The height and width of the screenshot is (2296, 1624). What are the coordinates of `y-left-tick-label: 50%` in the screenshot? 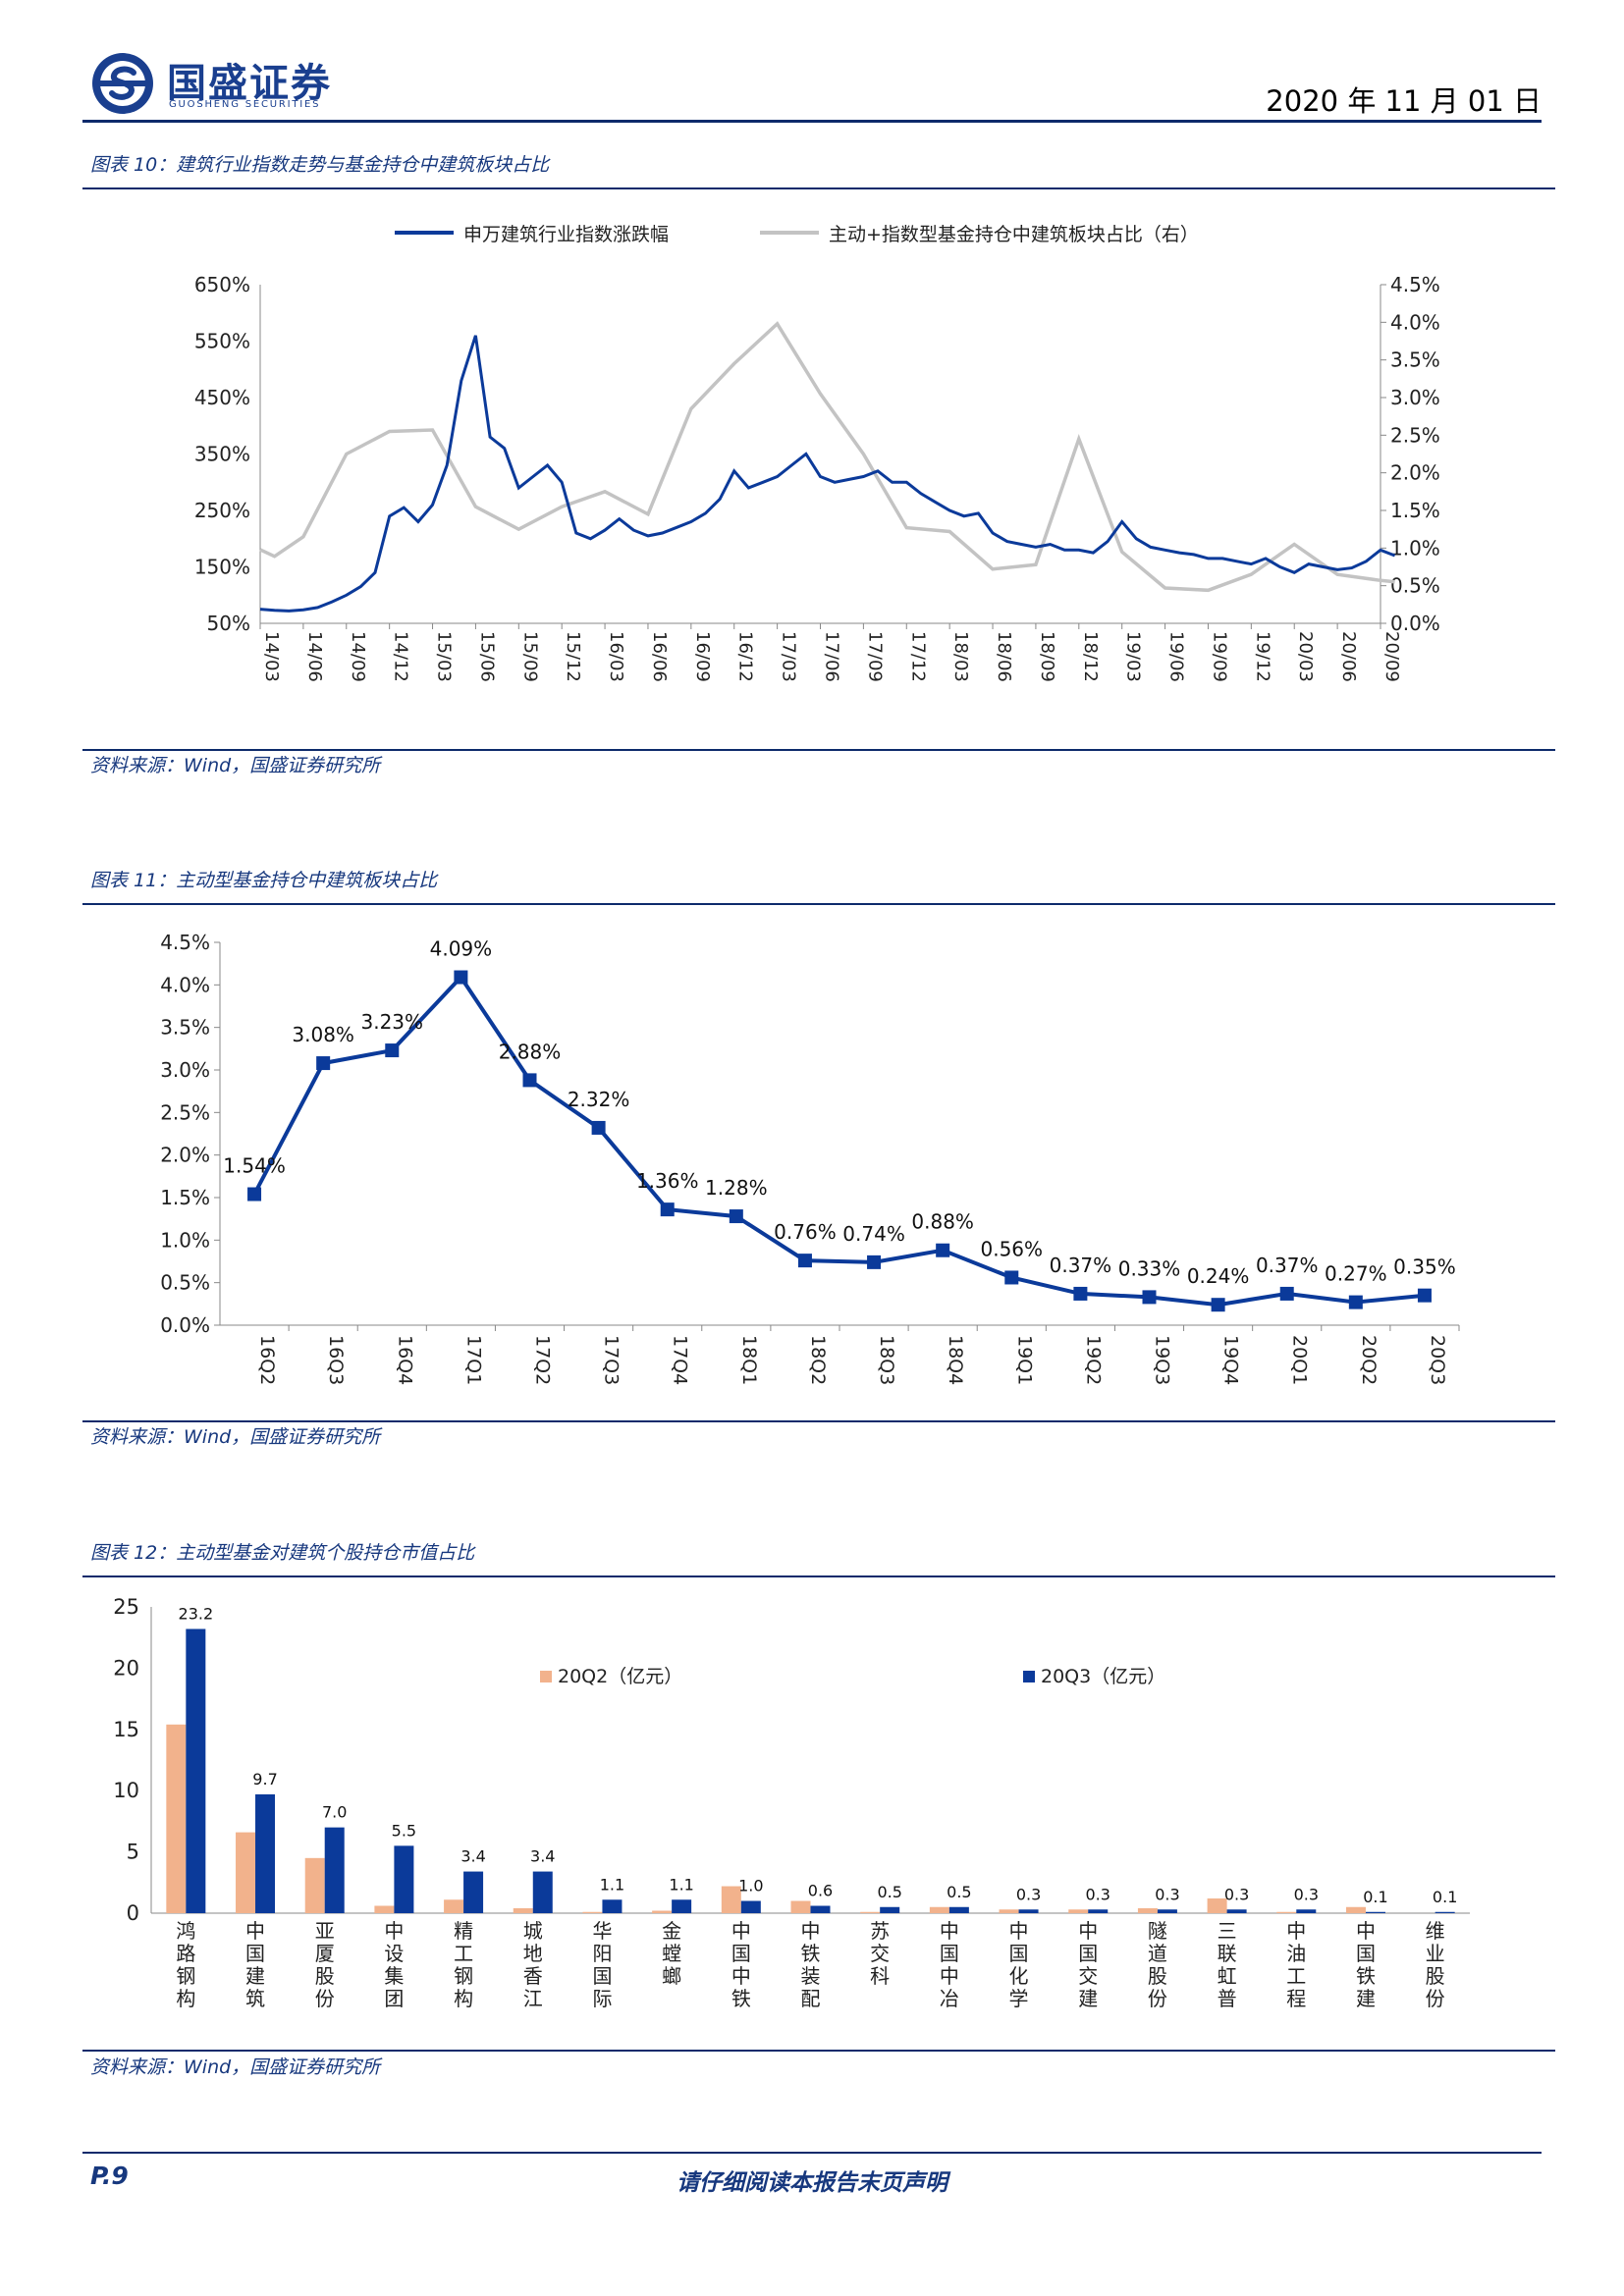 It's located at (228, 623).